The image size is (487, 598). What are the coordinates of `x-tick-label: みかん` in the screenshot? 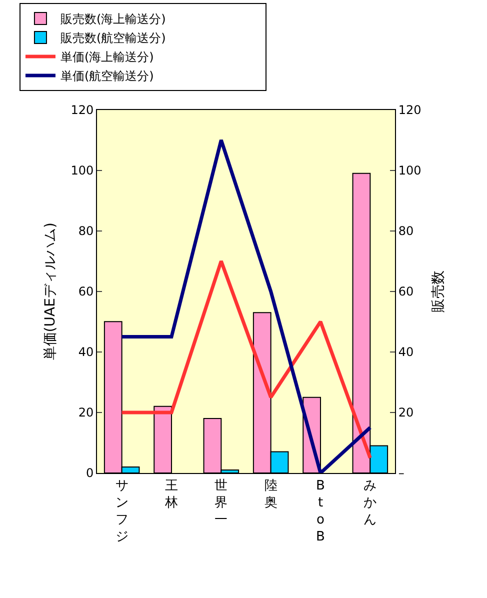 It's located at (370, 503).